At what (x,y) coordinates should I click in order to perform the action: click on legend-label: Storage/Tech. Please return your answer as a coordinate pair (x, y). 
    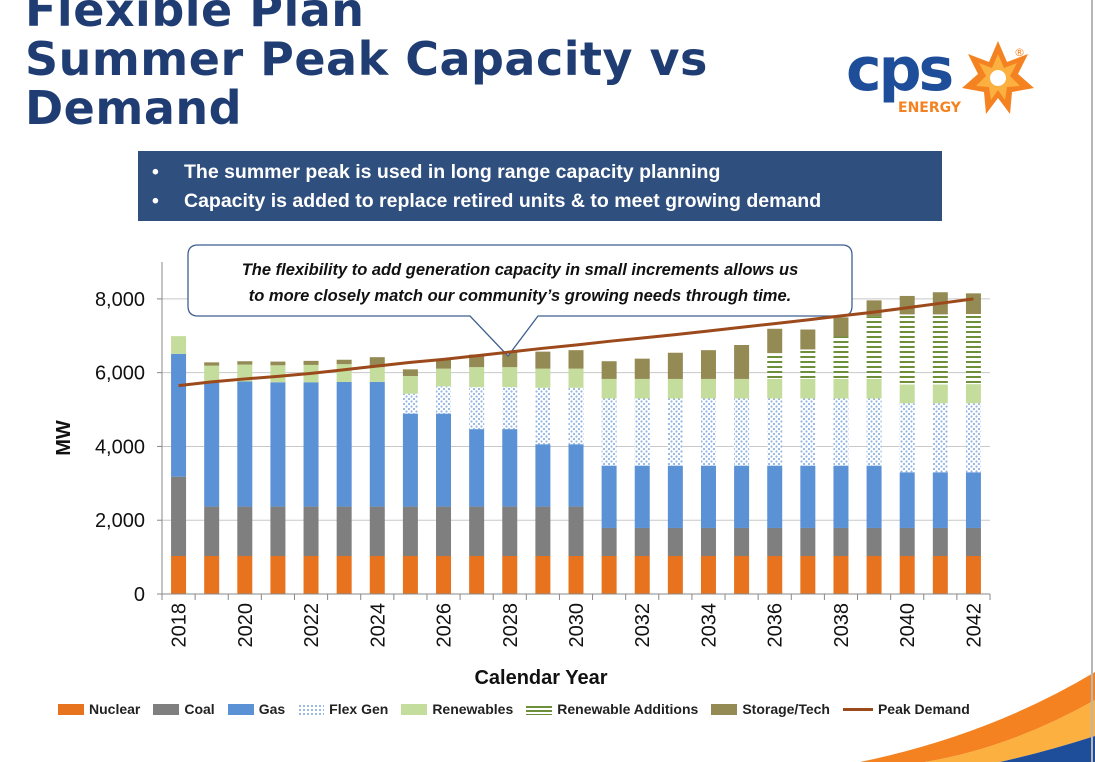
    Looking at the image, I should click on (786, 709).